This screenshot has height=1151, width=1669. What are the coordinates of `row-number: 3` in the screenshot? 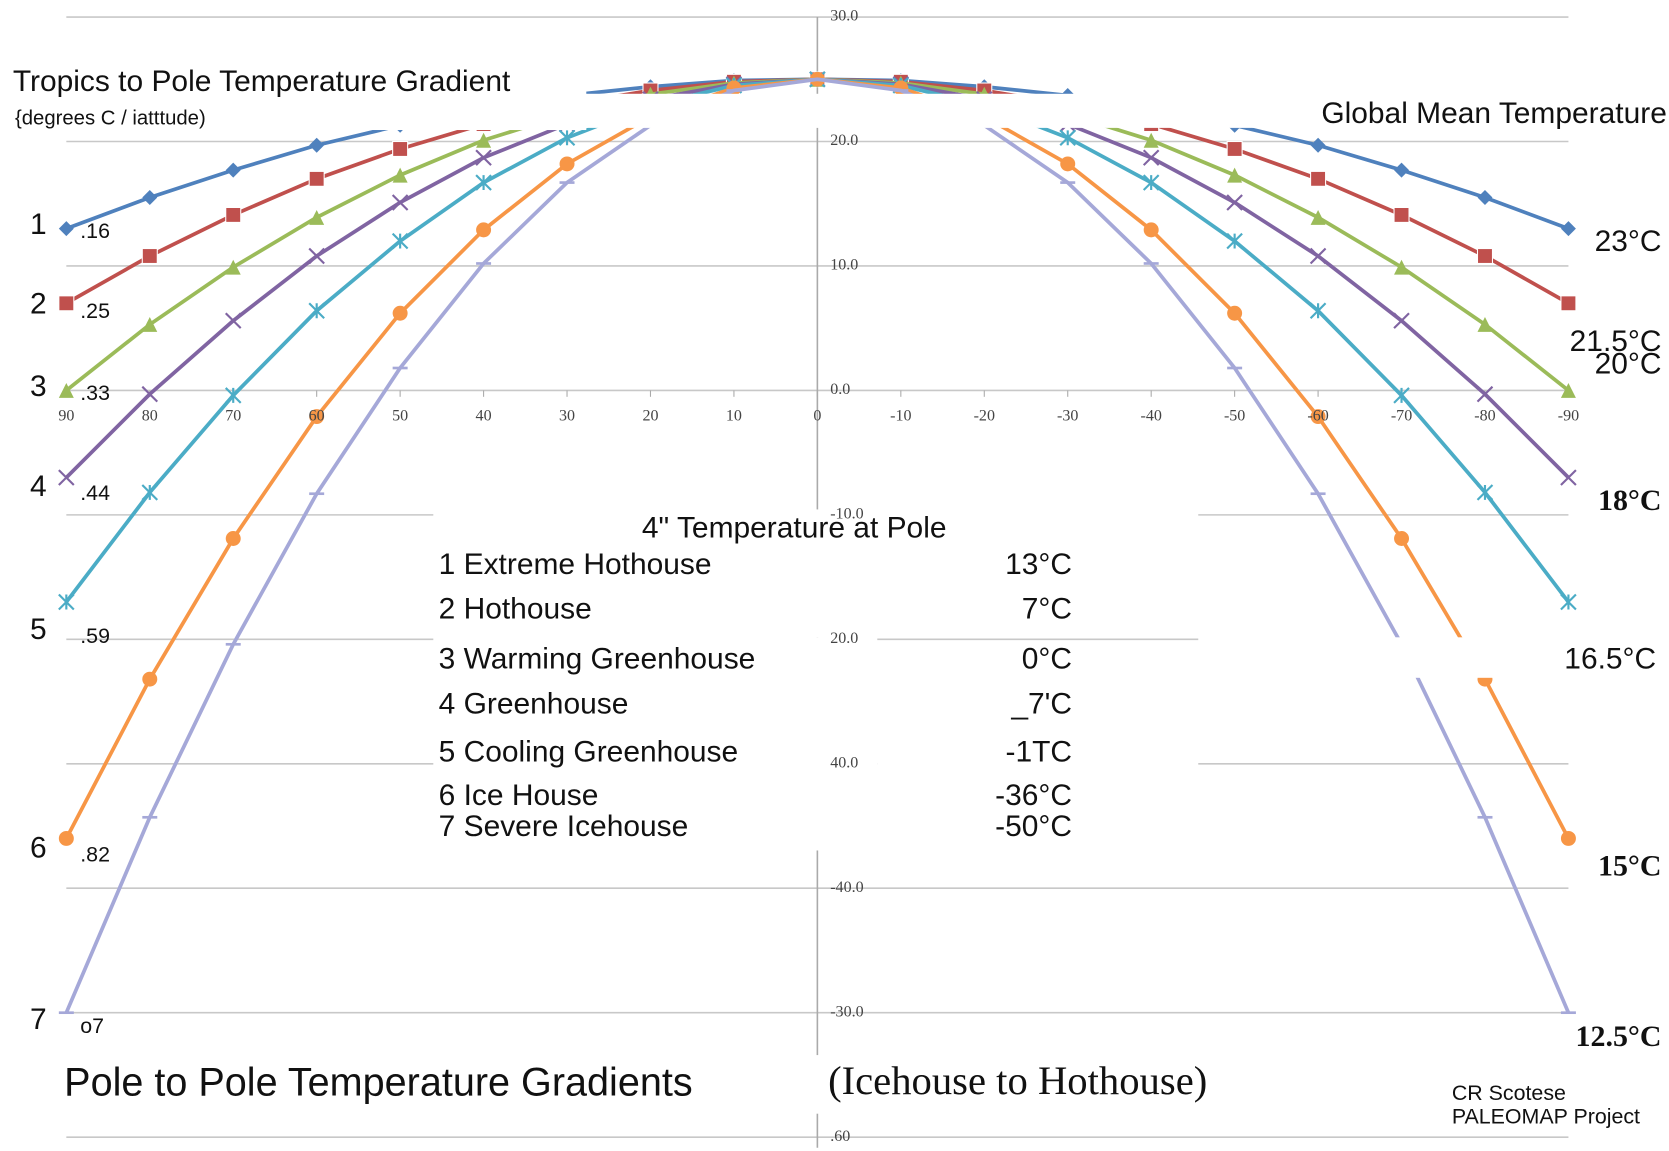 It's located at (38, 386).